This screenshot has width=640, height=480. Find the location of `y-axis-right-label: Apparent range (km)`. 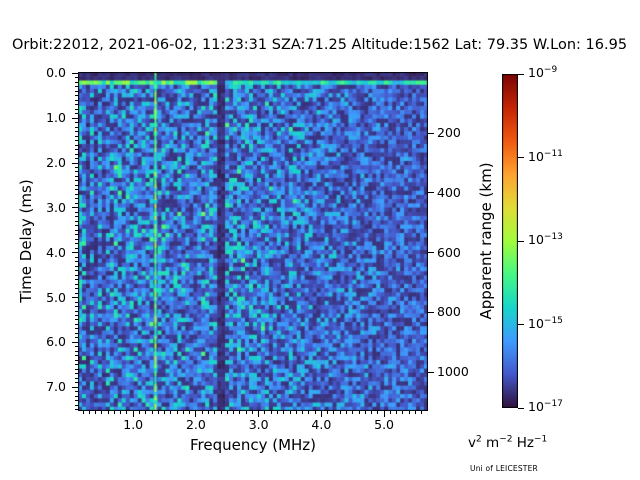

y-axis-right-label: Apparent range (km) is located at coordinates (486, 241).